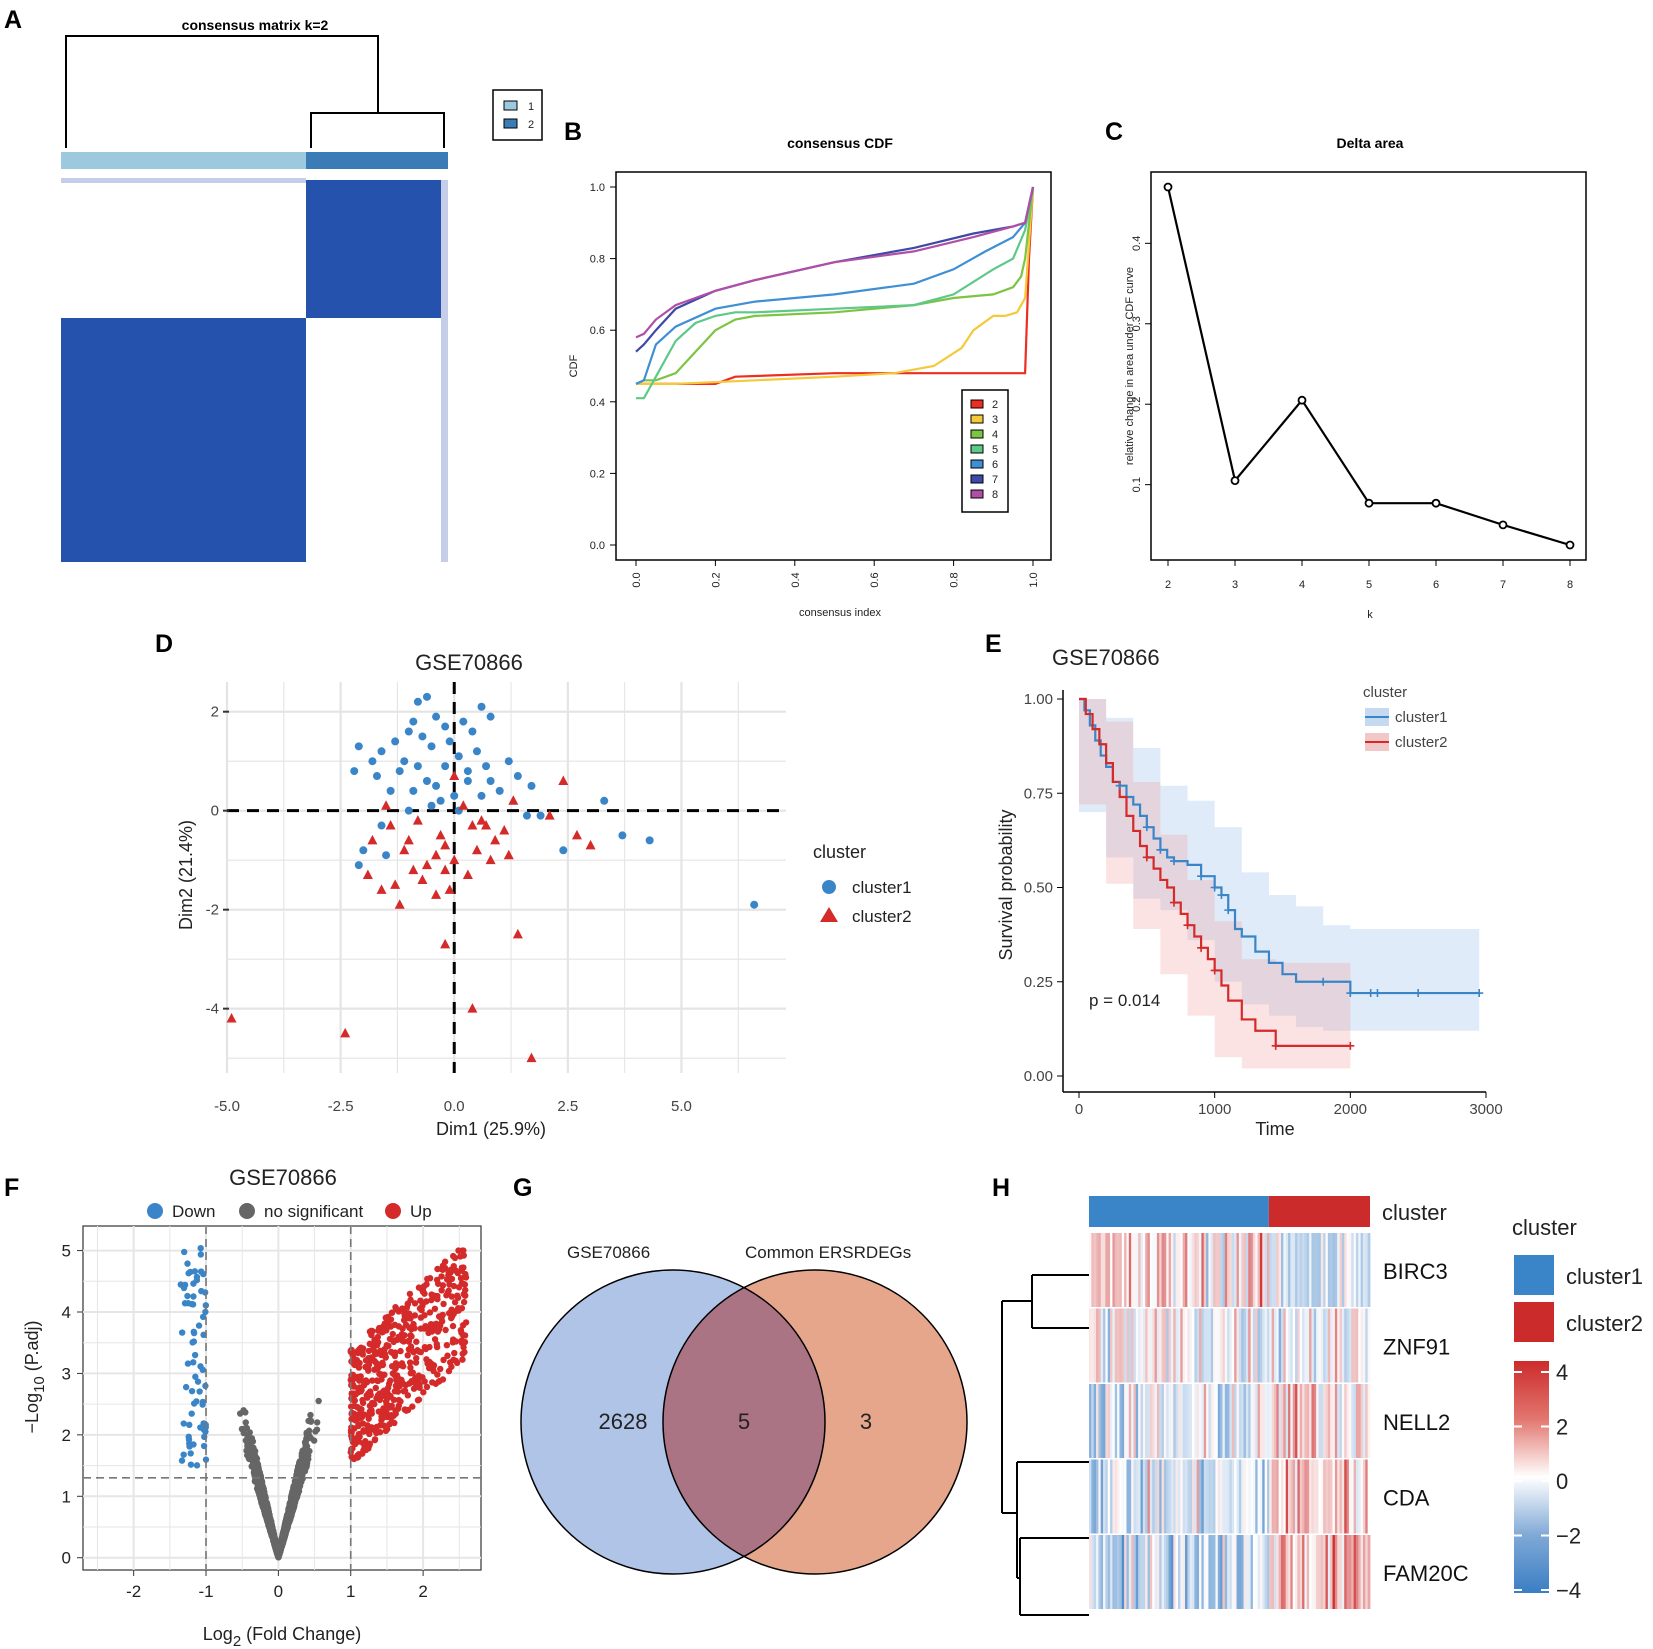 This screenshot has width=1653, height=1649. Describe the element at coordinates (1534, 1322) in the screenshot. I see `panel-h-legend-swatch-cluster2` at that location.